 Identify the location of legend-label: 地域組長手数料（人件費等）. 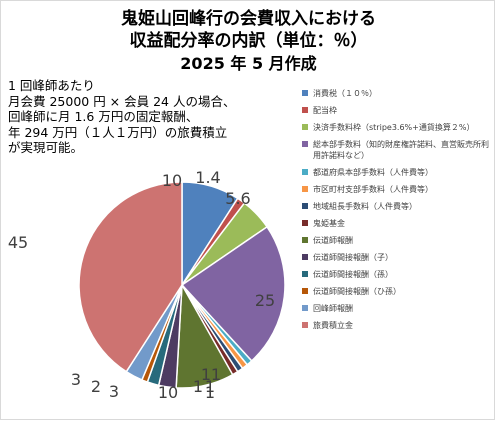
(365, 206).